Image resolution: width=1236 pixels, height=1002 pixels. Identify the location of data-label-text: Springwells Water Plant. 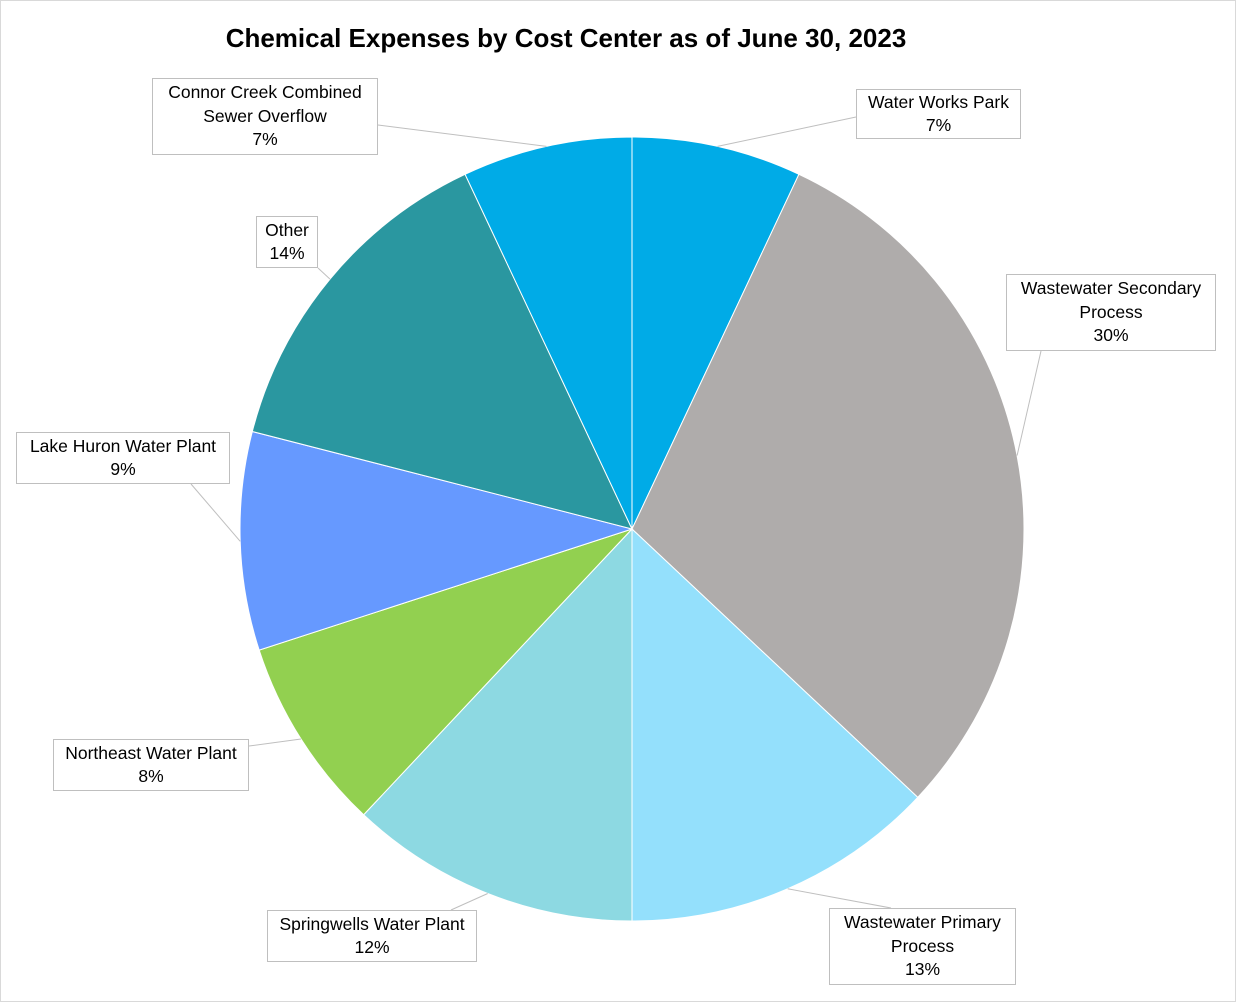
(372, 923).